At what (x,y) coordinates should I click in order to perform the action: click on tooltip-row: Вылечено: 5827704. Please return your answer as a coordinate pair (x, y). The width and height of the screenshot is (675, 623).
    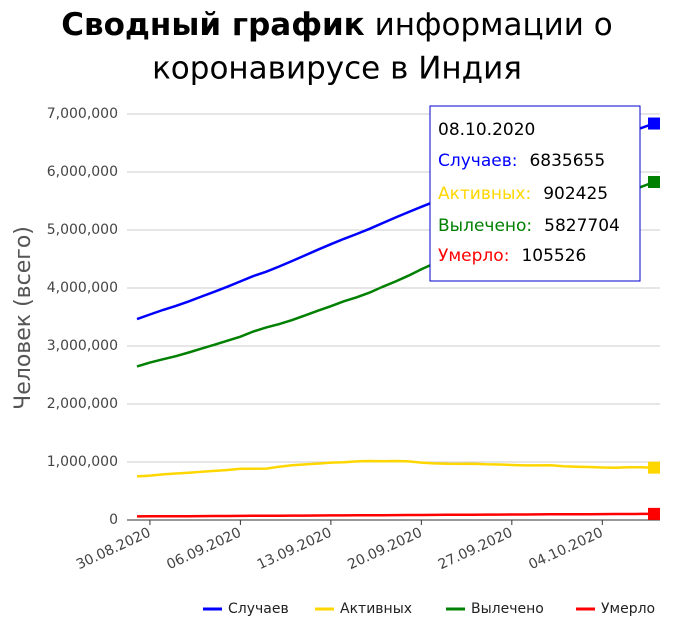
    Looking at the image, I should click on (529, 226).